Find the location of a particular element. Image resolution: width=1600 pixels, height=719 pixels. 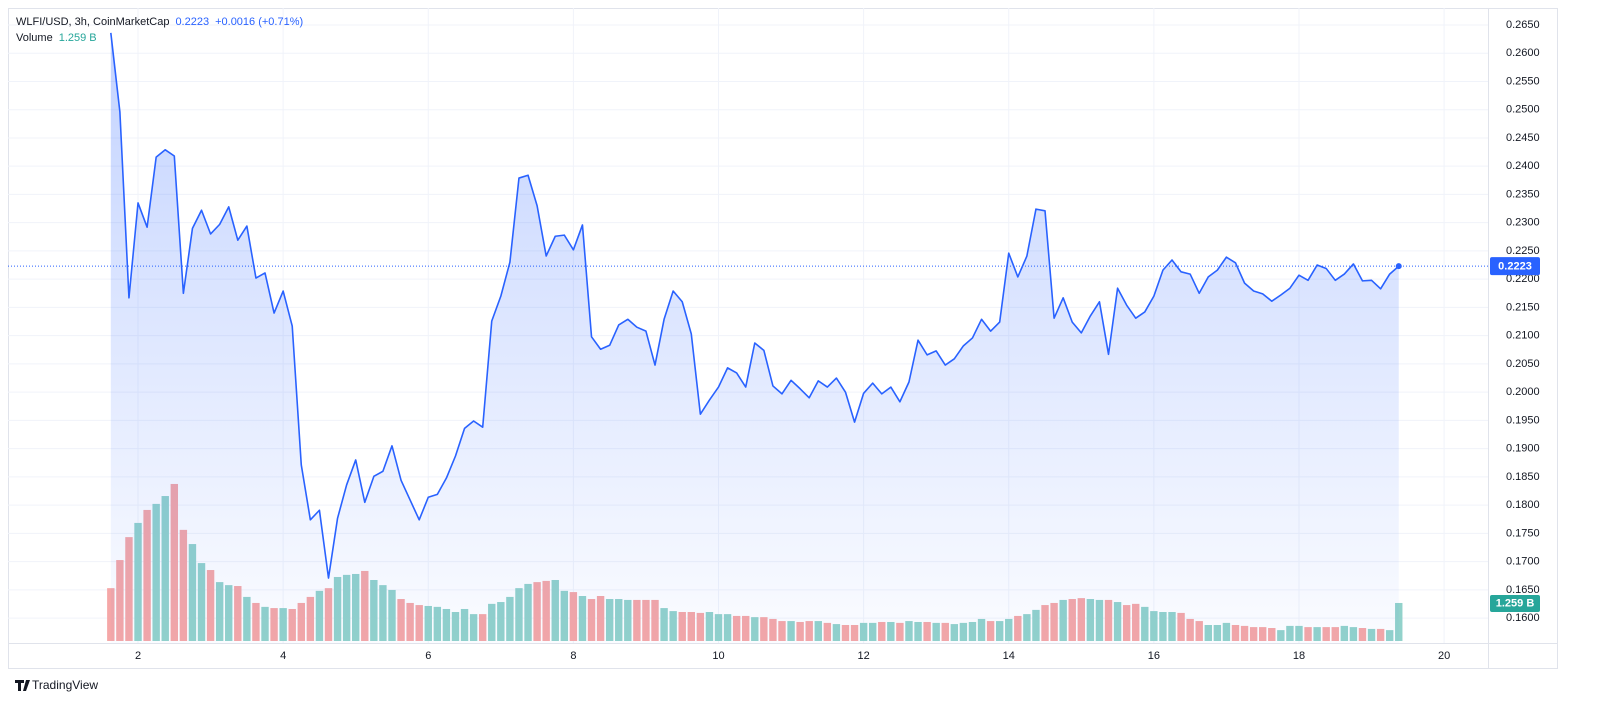

y-tick-label: 0.2350 is located at coordinates (1523, 194).